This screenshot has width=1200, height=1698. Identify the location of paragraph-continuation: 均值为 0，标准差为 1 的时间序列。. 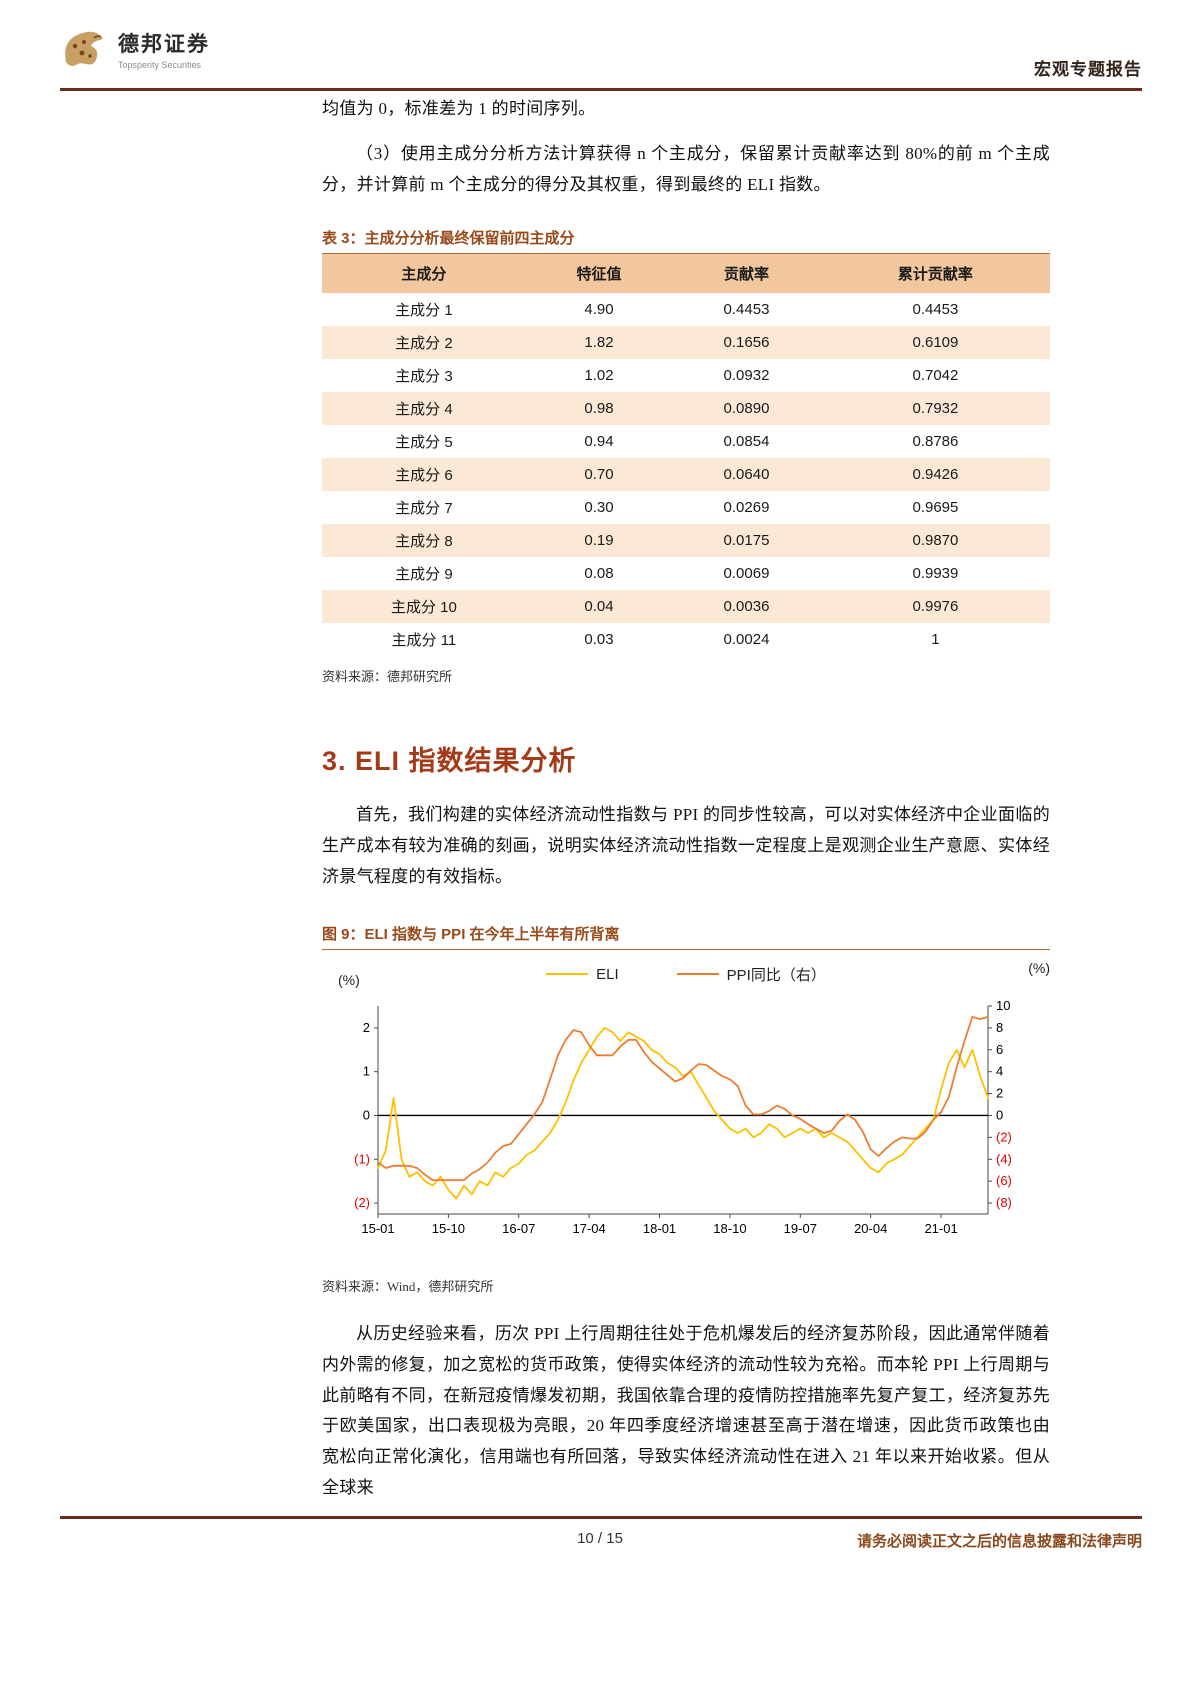
(459, 108).